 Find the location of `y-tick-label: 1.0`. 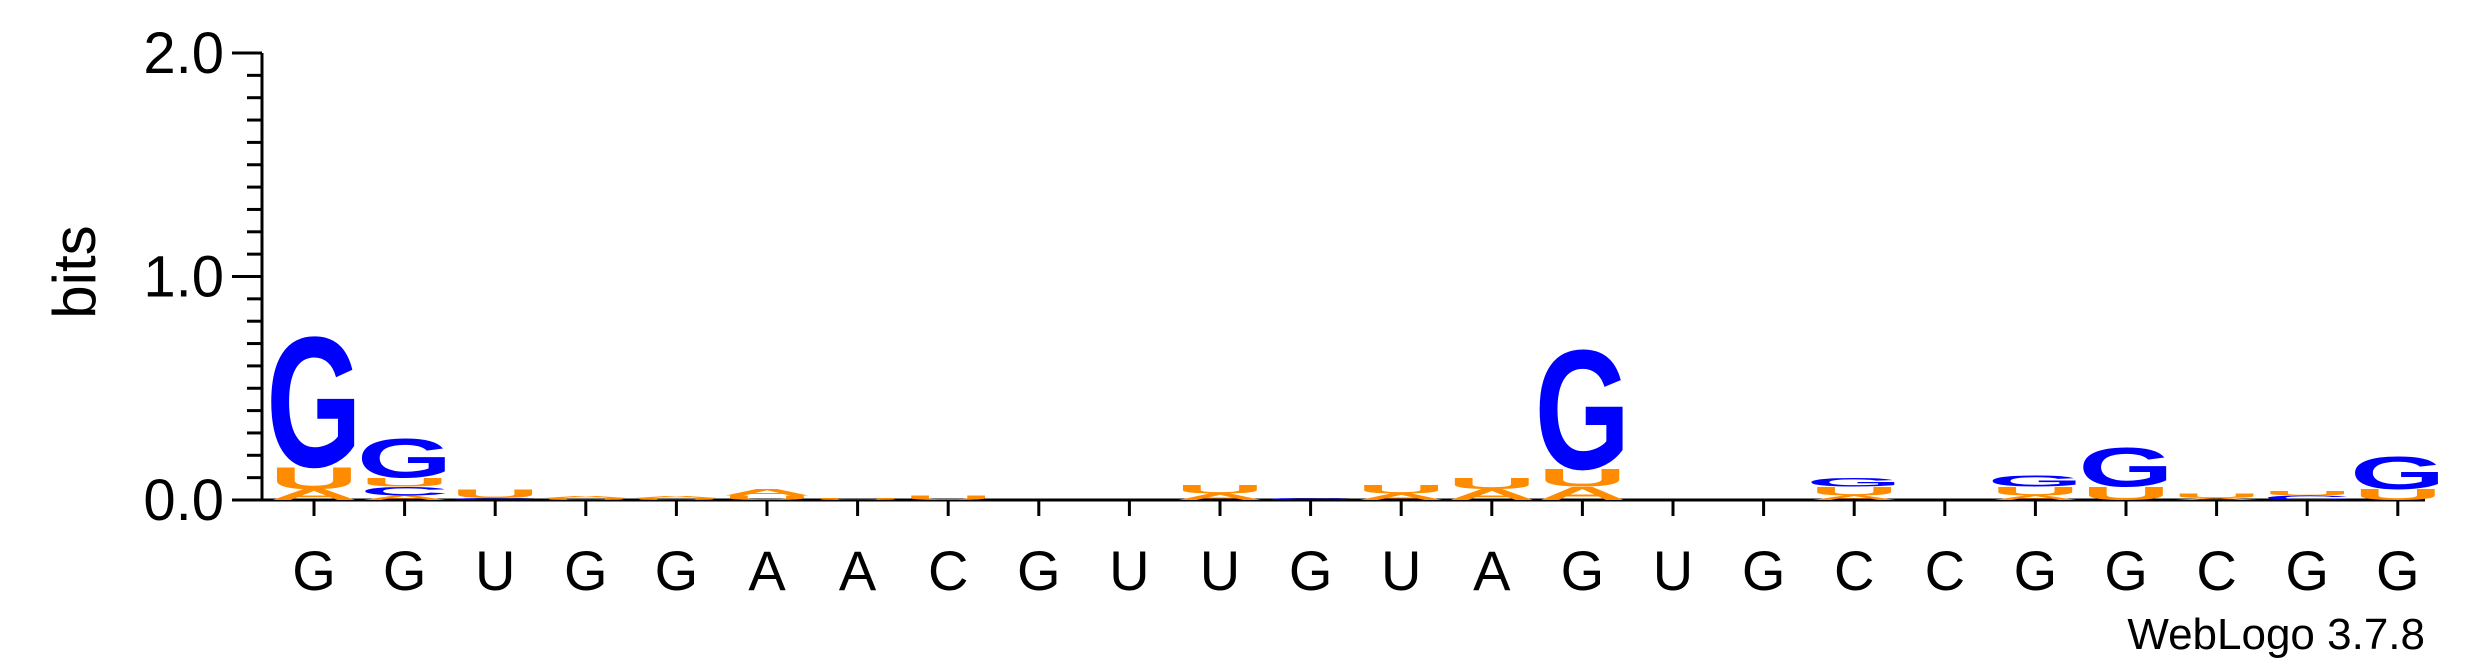

y-tick-label: 1.0 is located at coordinates (183, 277).